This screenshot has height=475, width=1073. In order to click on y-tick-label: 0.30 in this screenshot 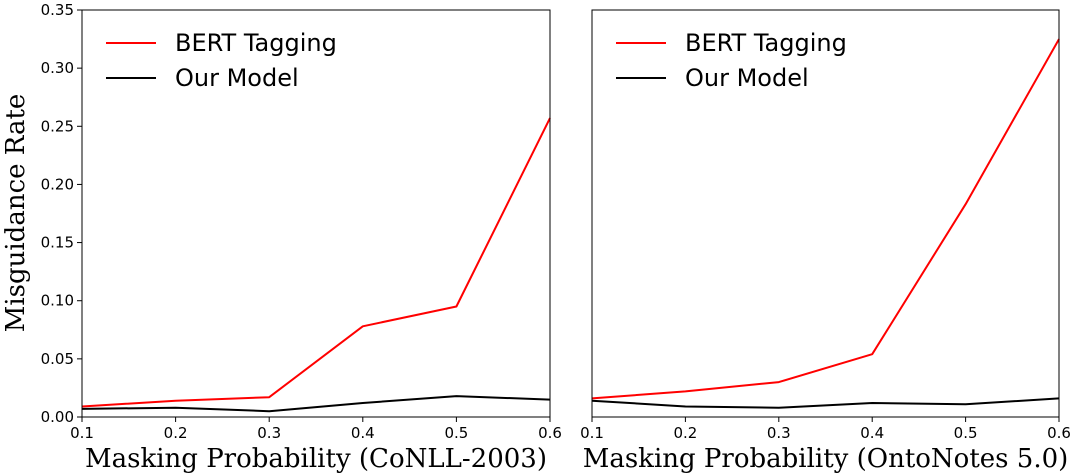, I will do `click(57, 68)`.